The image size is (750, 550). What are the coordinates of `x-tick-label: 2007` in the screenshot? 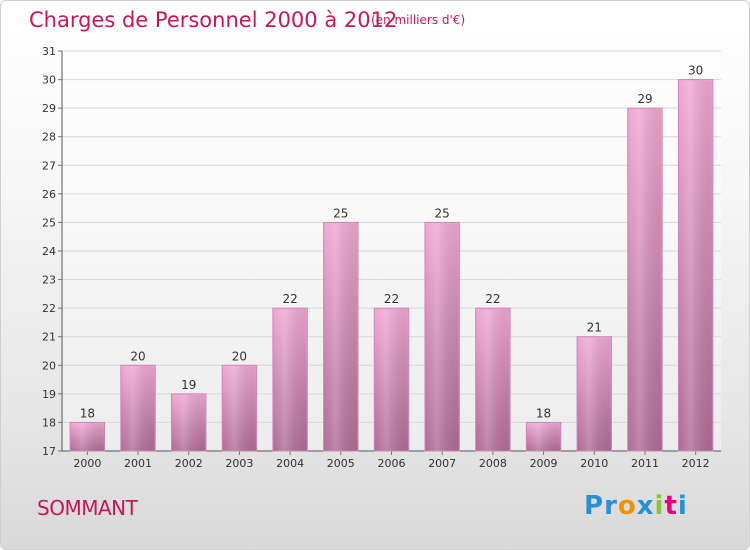 It's located at (442, 463).